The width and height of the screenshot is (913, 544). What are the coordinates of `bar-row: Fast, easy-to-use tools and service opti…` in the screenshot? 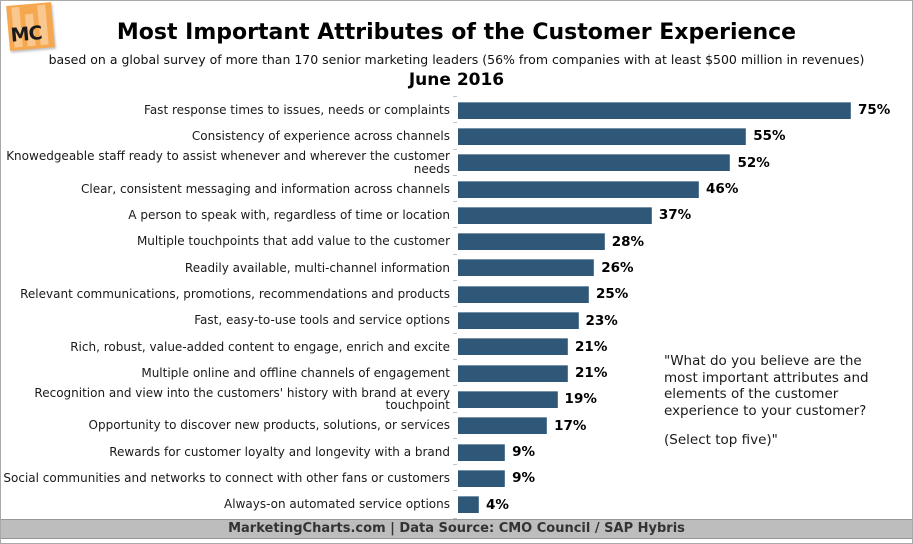 It's located at (456, 319).